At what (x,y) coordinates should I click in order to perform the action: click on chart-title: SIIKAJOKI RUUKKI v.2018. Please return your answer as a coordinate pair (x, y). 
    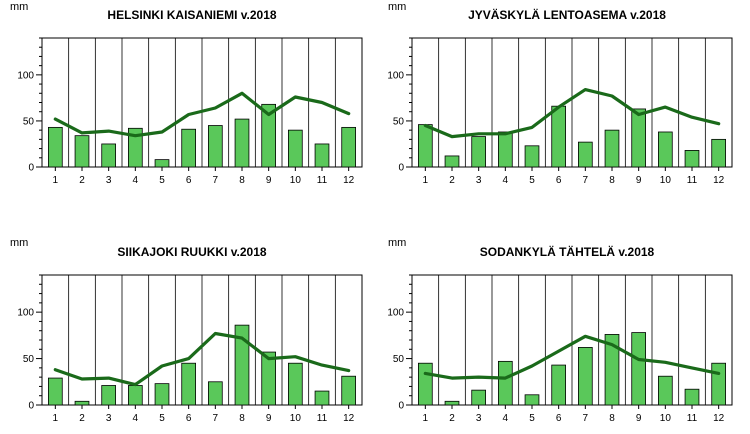
    Looking at the image, I should click on (191, 252).